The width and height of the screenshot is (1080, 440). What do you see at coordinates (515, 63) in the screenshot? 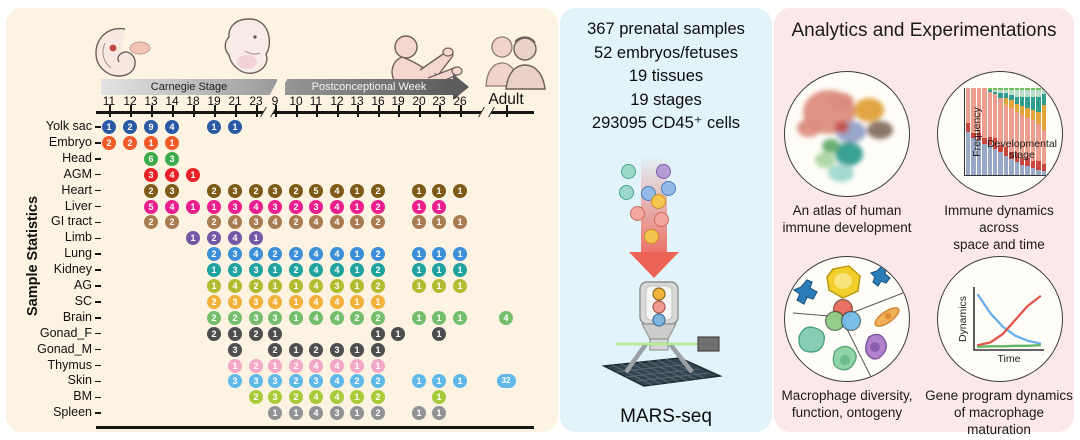
I see `adults-icon` at bounding box center [515, 63].